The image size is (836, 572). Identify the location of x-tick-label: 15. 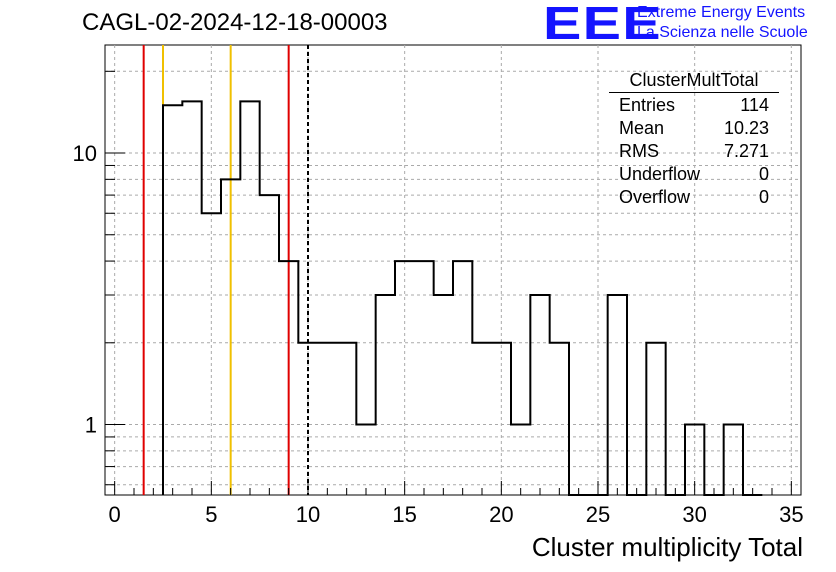
(404, 514).